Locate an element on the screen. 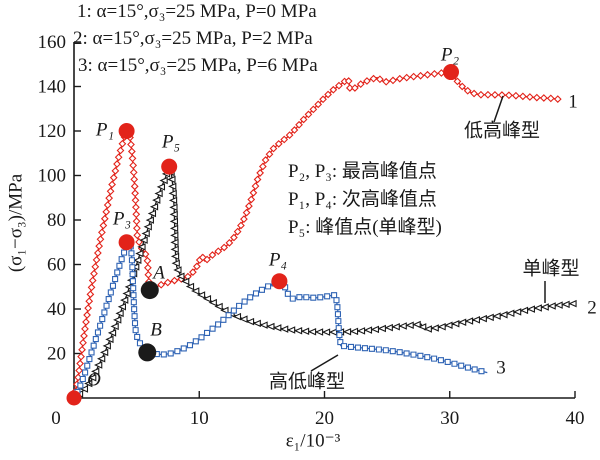  annotation-high-low-peak-type: 高低峰型 is located at coordinates (307, 382).